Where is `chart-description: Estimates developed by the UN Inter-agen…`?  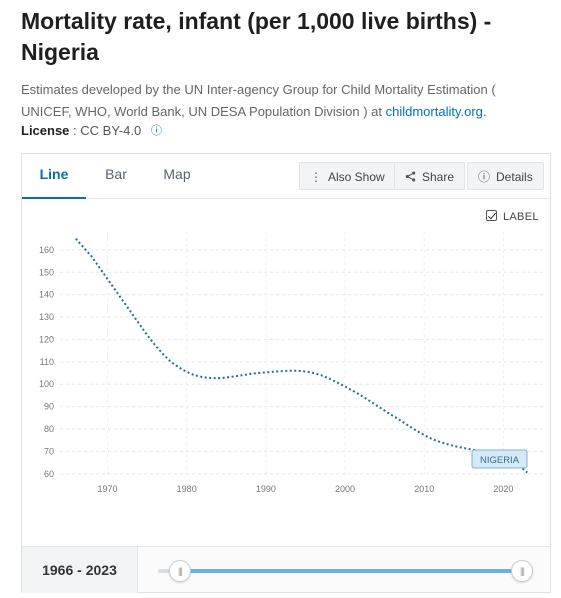 chart-description: Estimates developed by the UN Inter-agen… is located at coordinates (283, 101).